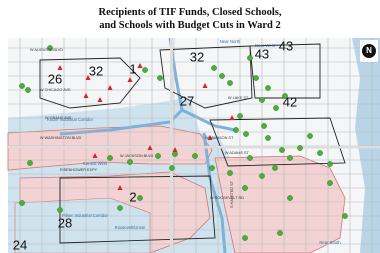  What do you see at coordinates (46, 50) in the screenshot?
I see `street-label: W AUGUSTA BLVD` at bounding box center [46, 50].